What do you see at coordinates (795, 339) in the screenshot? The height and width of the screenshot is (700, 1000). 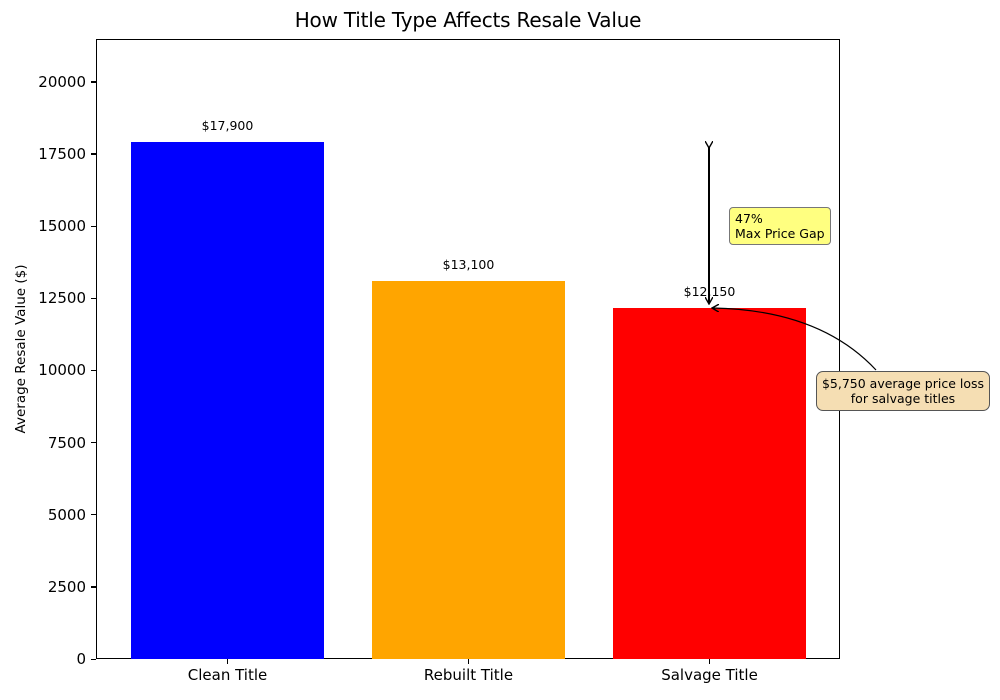 I see `price-loss-curved-arrow` at bounding box center [795, 339].